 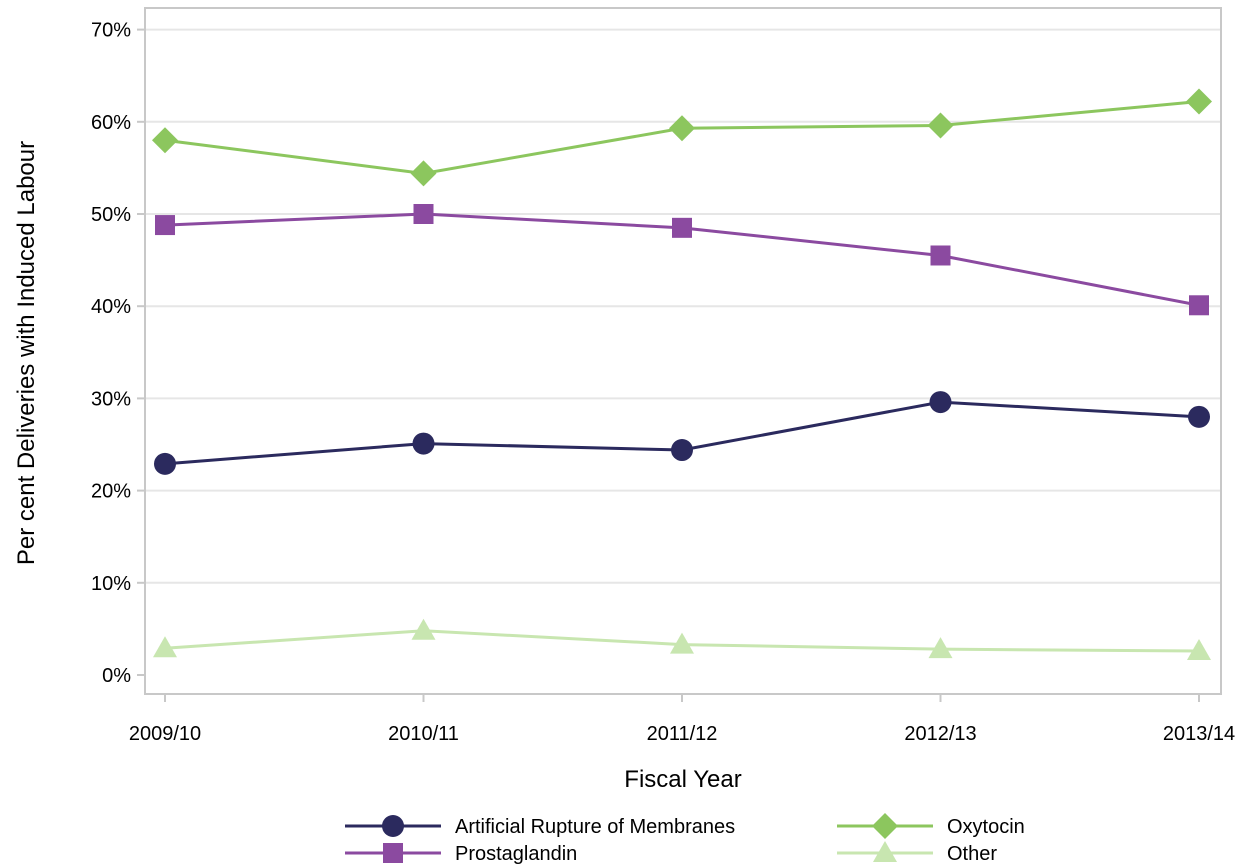 What do you see at coordinates (972, 854) in the screenshot?
I see `legend-label: Other` at bounding box center [972, 854].